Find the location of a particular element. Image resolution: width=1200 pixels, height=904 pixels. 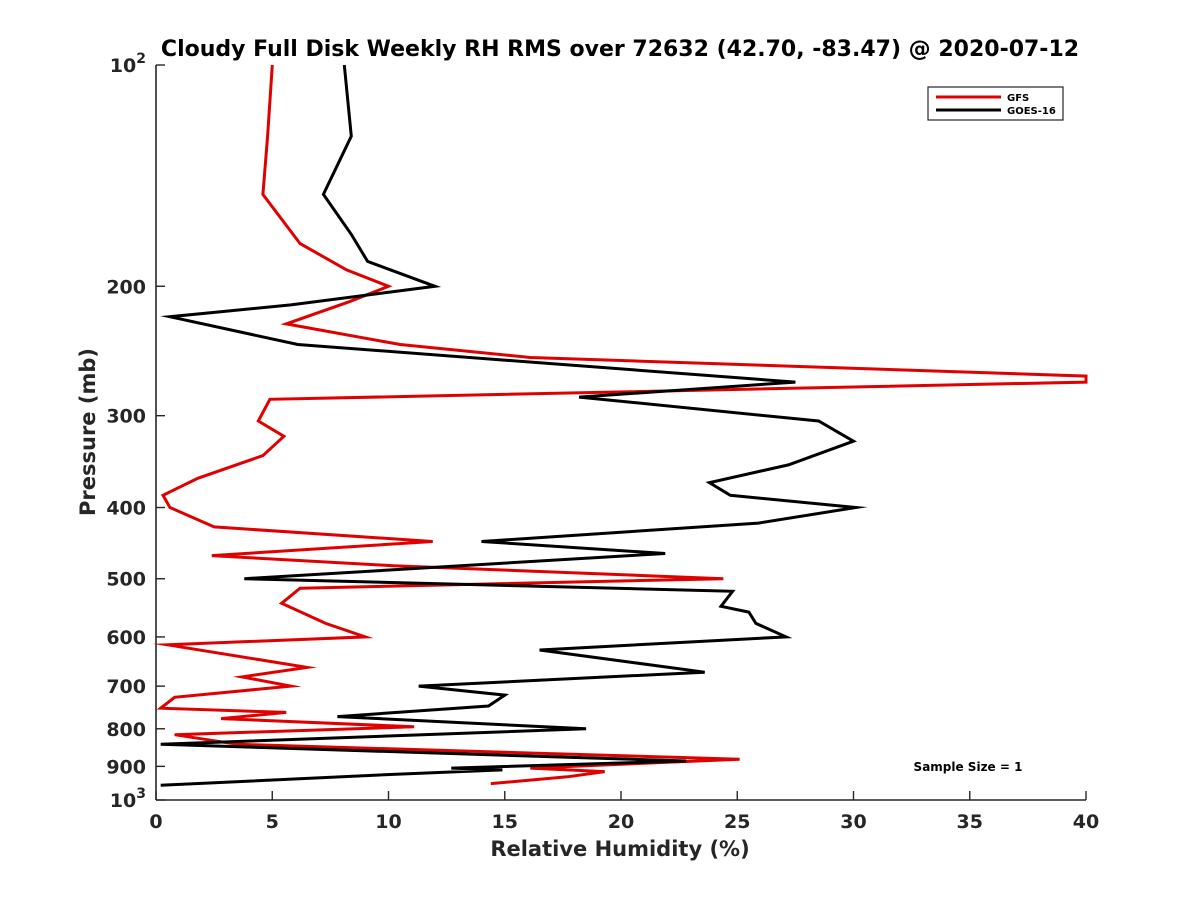

x-tick-label: 15 is located at coordinates (505, 822).